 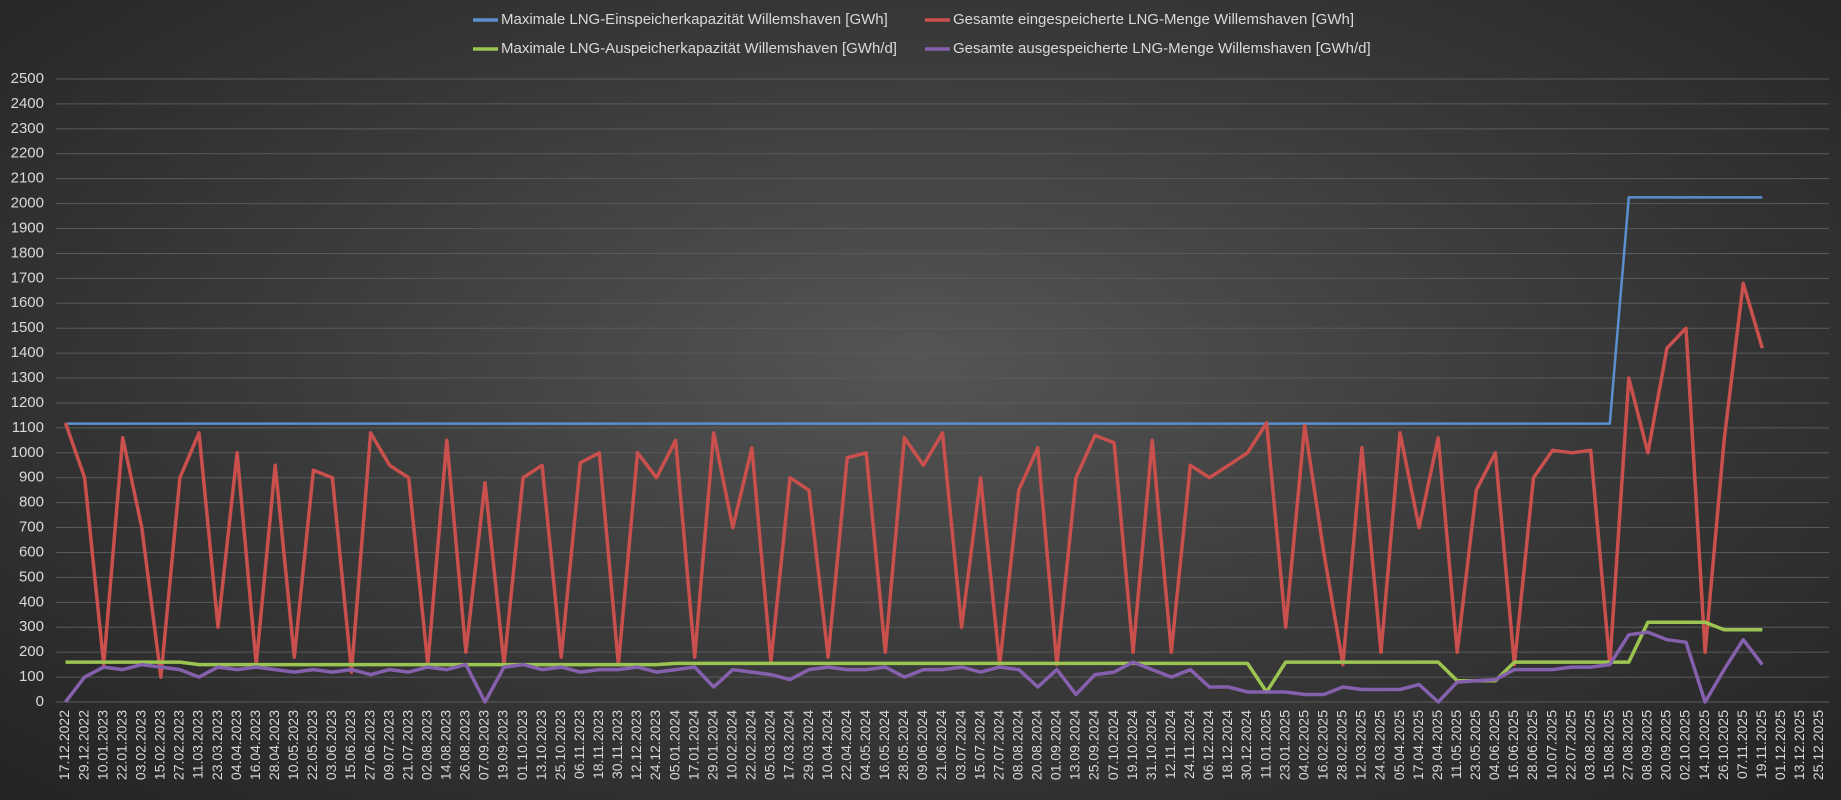 What do you see at coordinates (1494, 745) in the screenshot?
I see `x-tick-label: 04.06.2025` at bounding box center [1494, 745].